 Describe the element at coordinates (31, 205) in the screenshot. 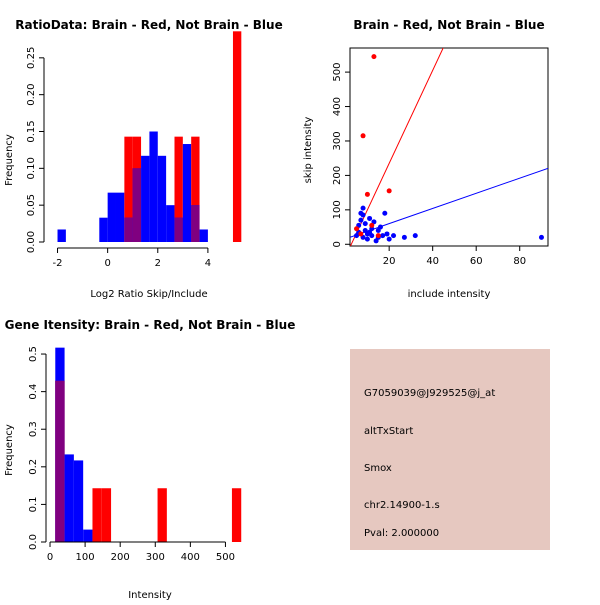

I see `ratio-y-tick-label: 0.05` at that location.